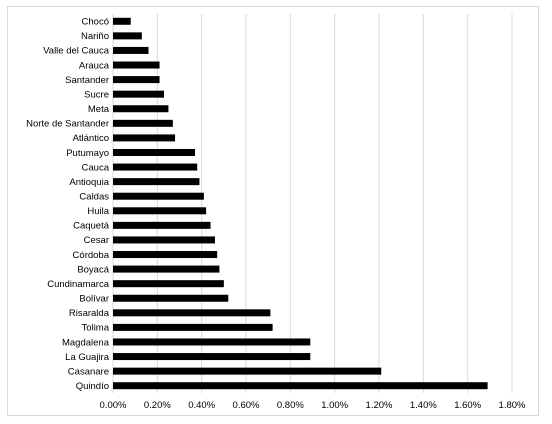  Describe the element at coordinates (92, 386) in the screenshot. I see `category-label: Quindío` at that location.